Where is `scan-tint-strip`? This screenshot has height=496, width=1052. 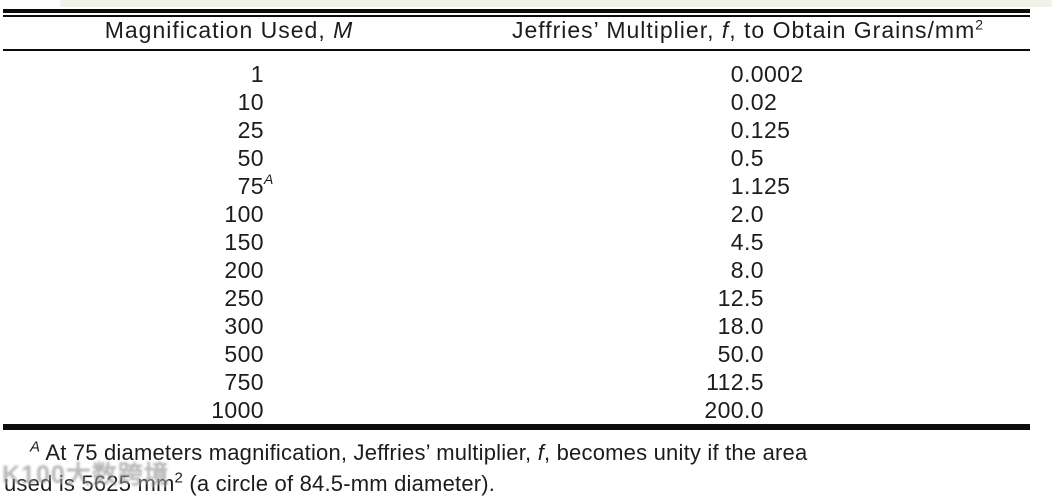 scan-tint-strip is located at coordinates (556, 3).